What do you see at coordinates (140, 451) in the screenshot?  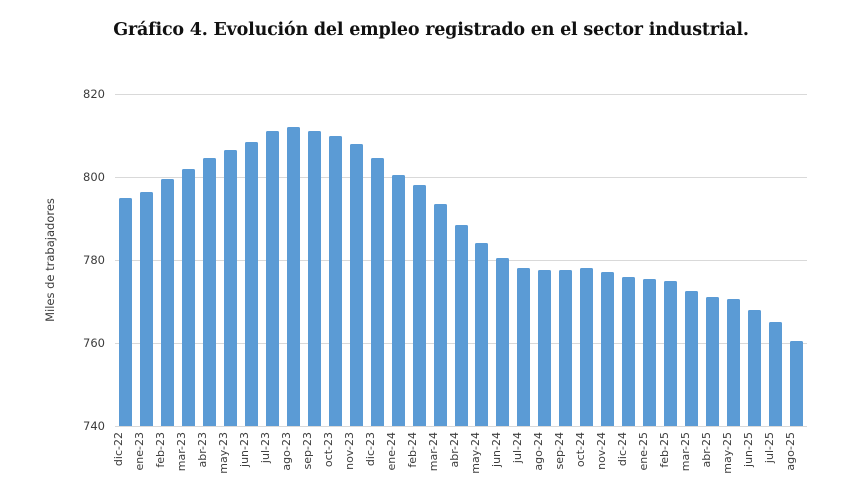 I see `x-tick-label: ene-23` at bounding box center [140, 451].